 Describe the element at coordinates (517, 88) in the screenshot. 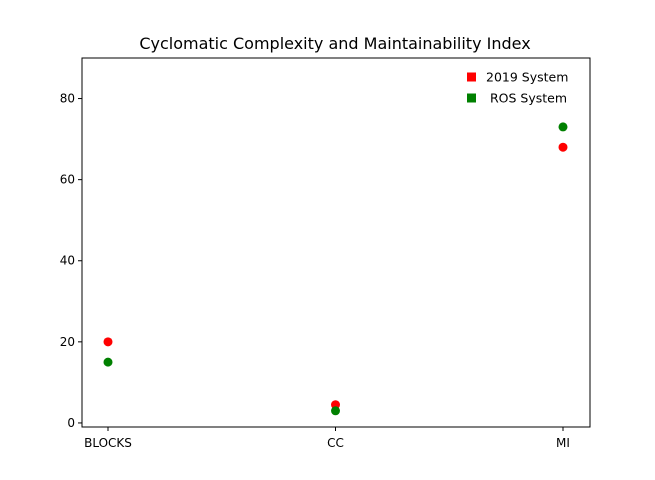

I see `legend: 2019 System ROS System` at that location.